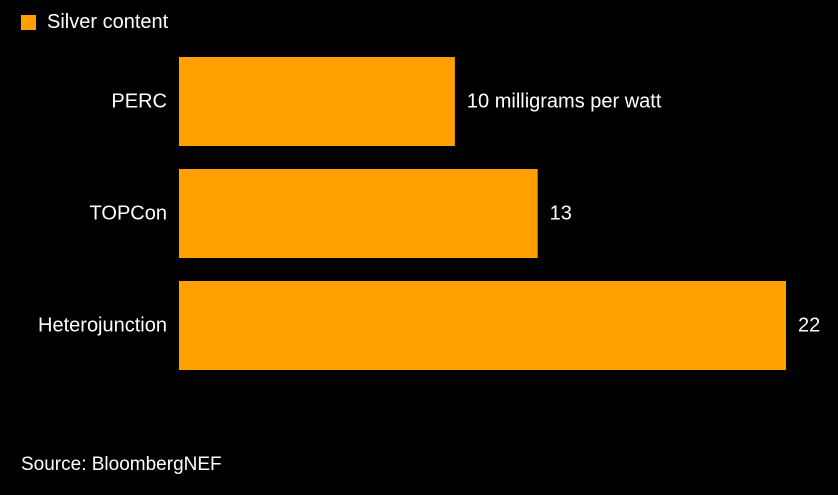  Describe the element at coordinates (482, 325) in the screenshot. I see `bar-heterojunction` at that location.